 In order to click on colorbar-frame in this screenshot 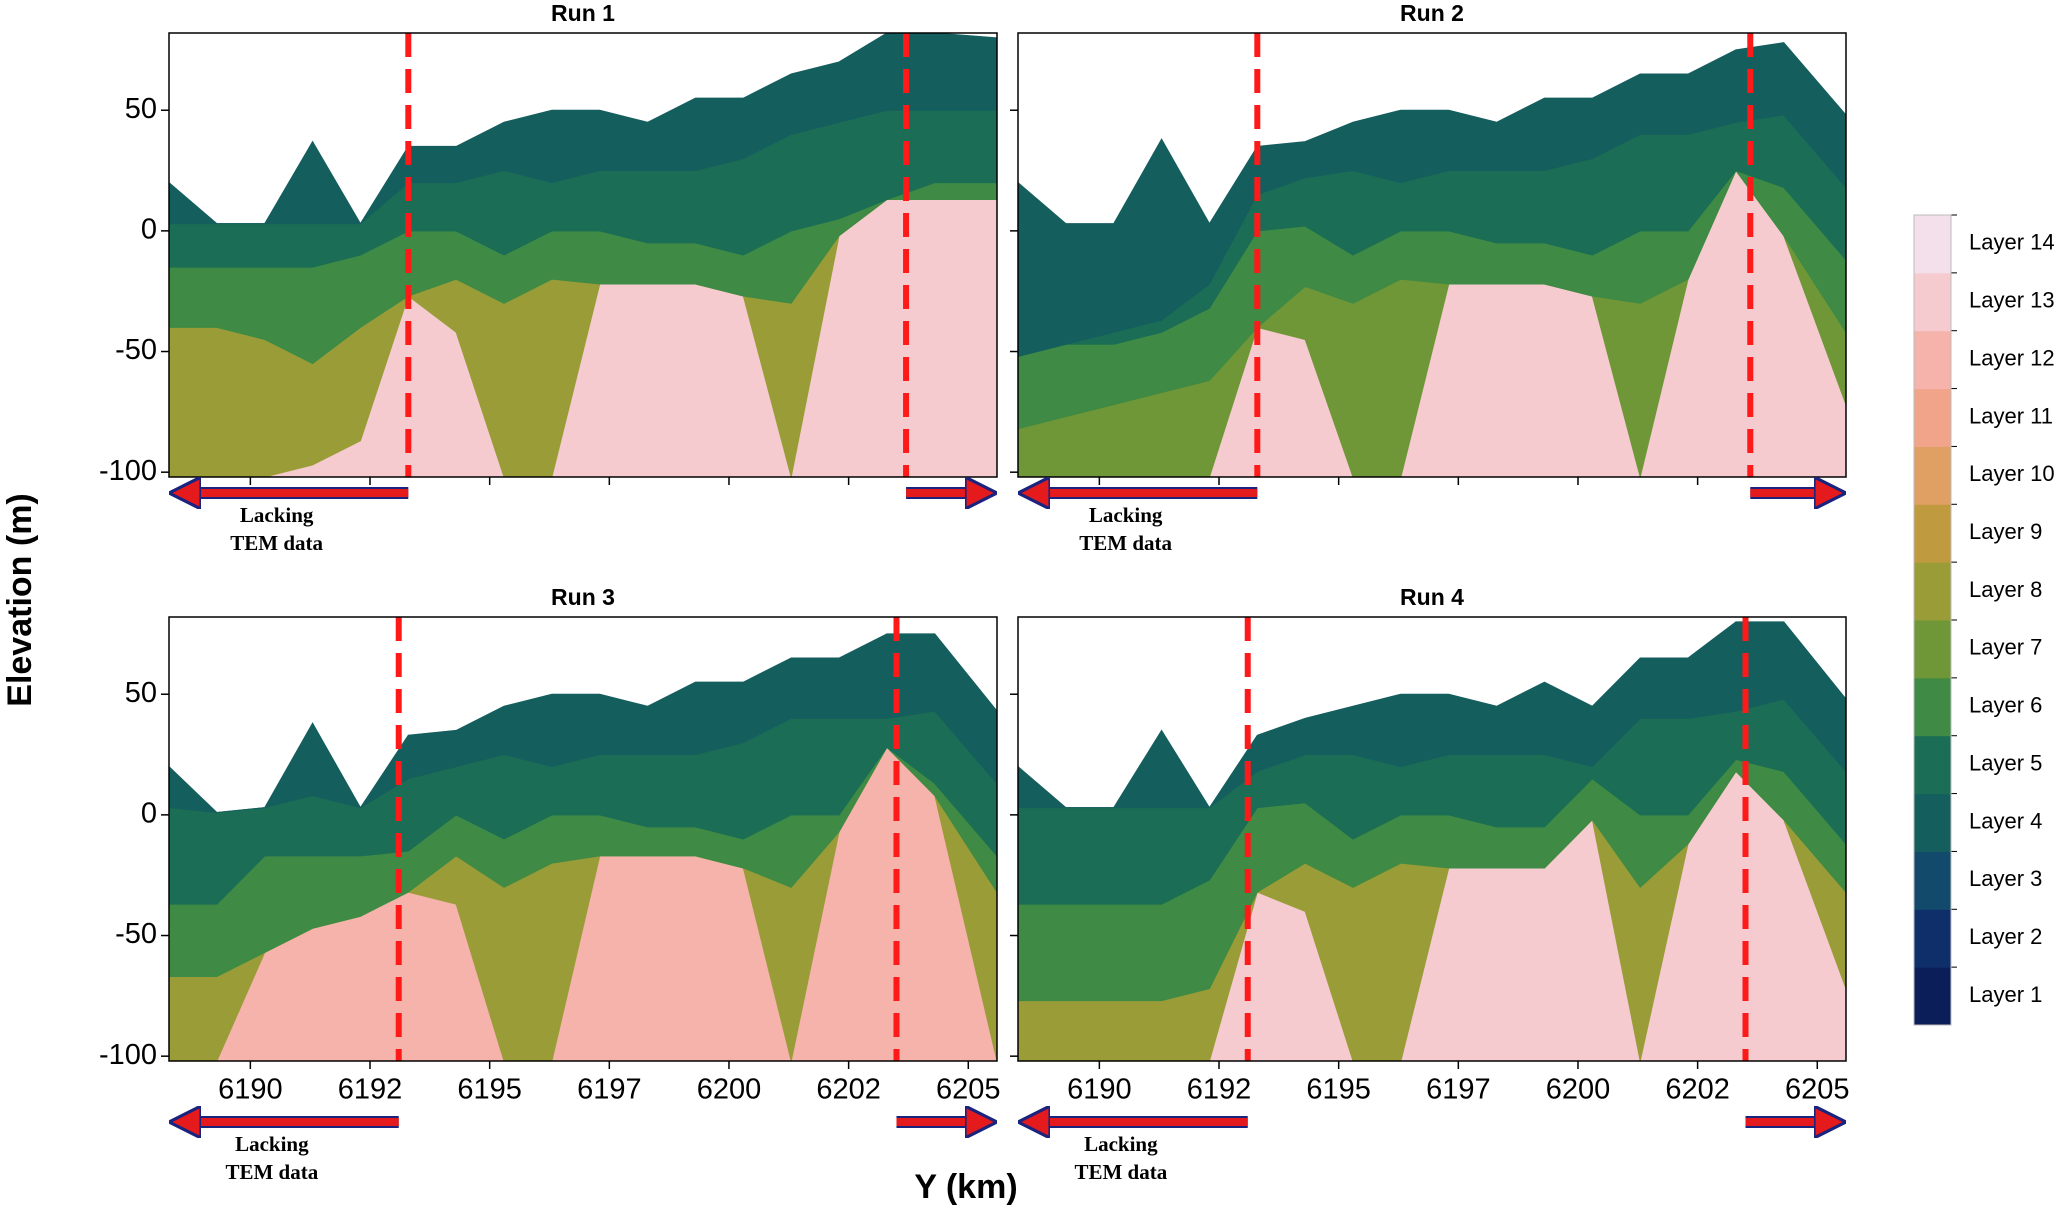, I will do `click(1932, 620)`.